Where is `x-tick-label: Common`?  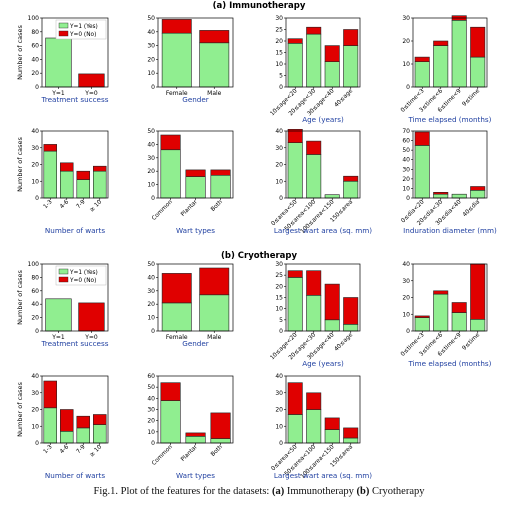 x-tick-label: Common is located at coordinates (162, 455).